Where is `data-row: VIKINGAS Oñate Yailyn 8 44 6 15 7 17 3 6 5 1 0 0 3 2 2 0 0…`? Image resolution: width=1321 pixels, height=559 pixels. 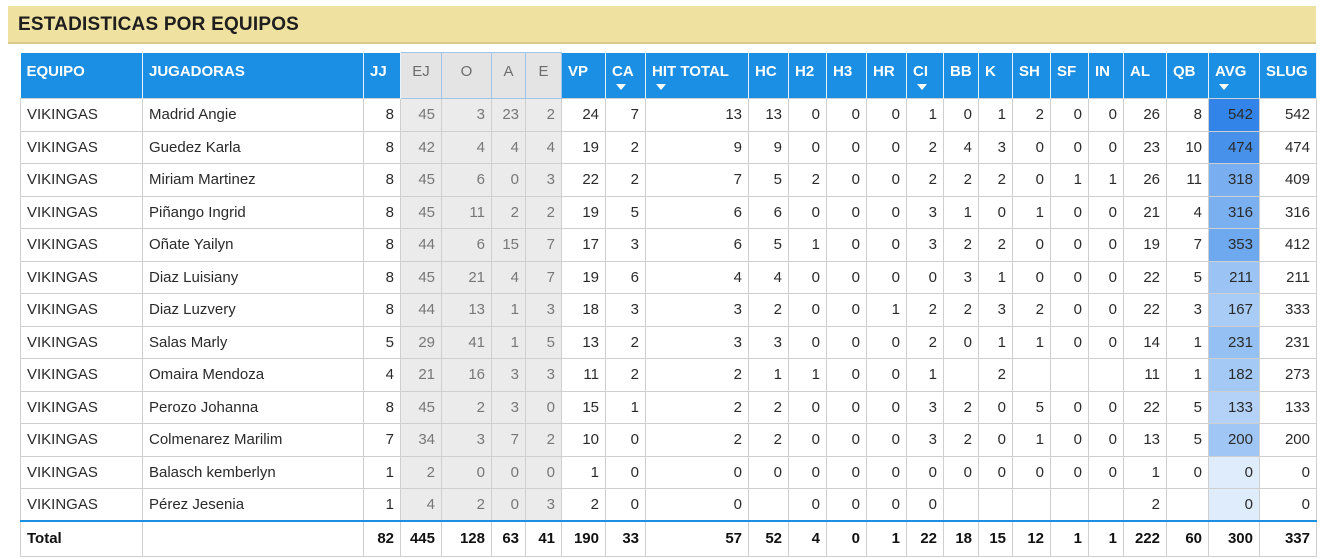 data-row: VIKINGAS Oñate Yailyn 8 44 6 15 7 17 3 6 5 1 0 0 3 2 2 0 0… is located at coordinates (668, 245).